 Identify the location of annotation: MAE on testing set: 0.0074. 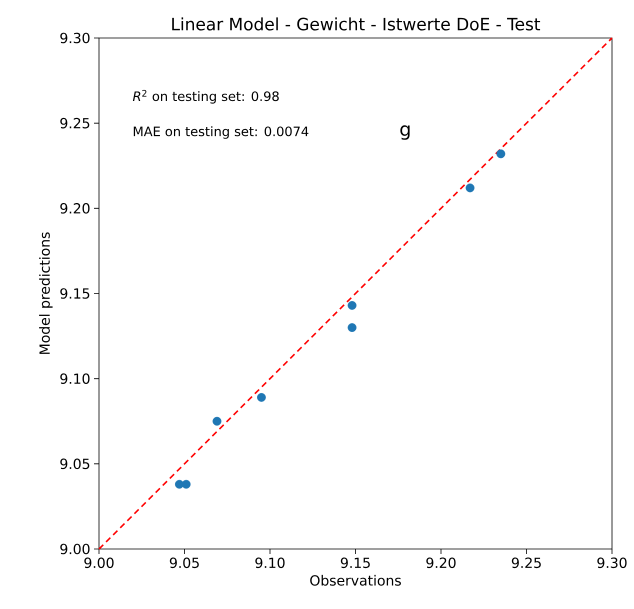
(221, 132).